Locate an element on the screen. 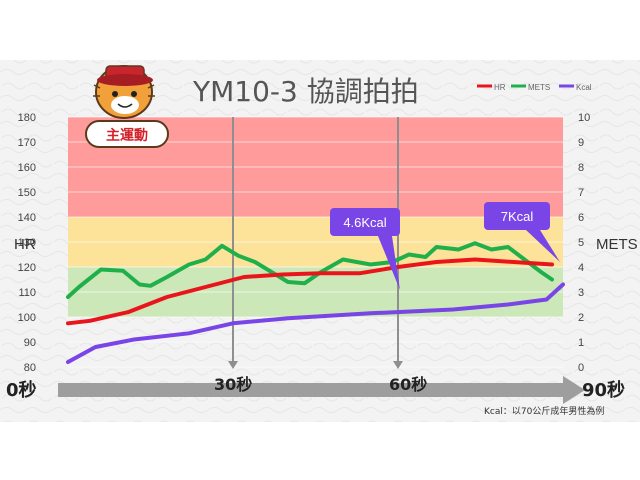 Image resolution: width=640 pixels, height=480 pixels. series-line-kcal is located at coordinates (315, 323).